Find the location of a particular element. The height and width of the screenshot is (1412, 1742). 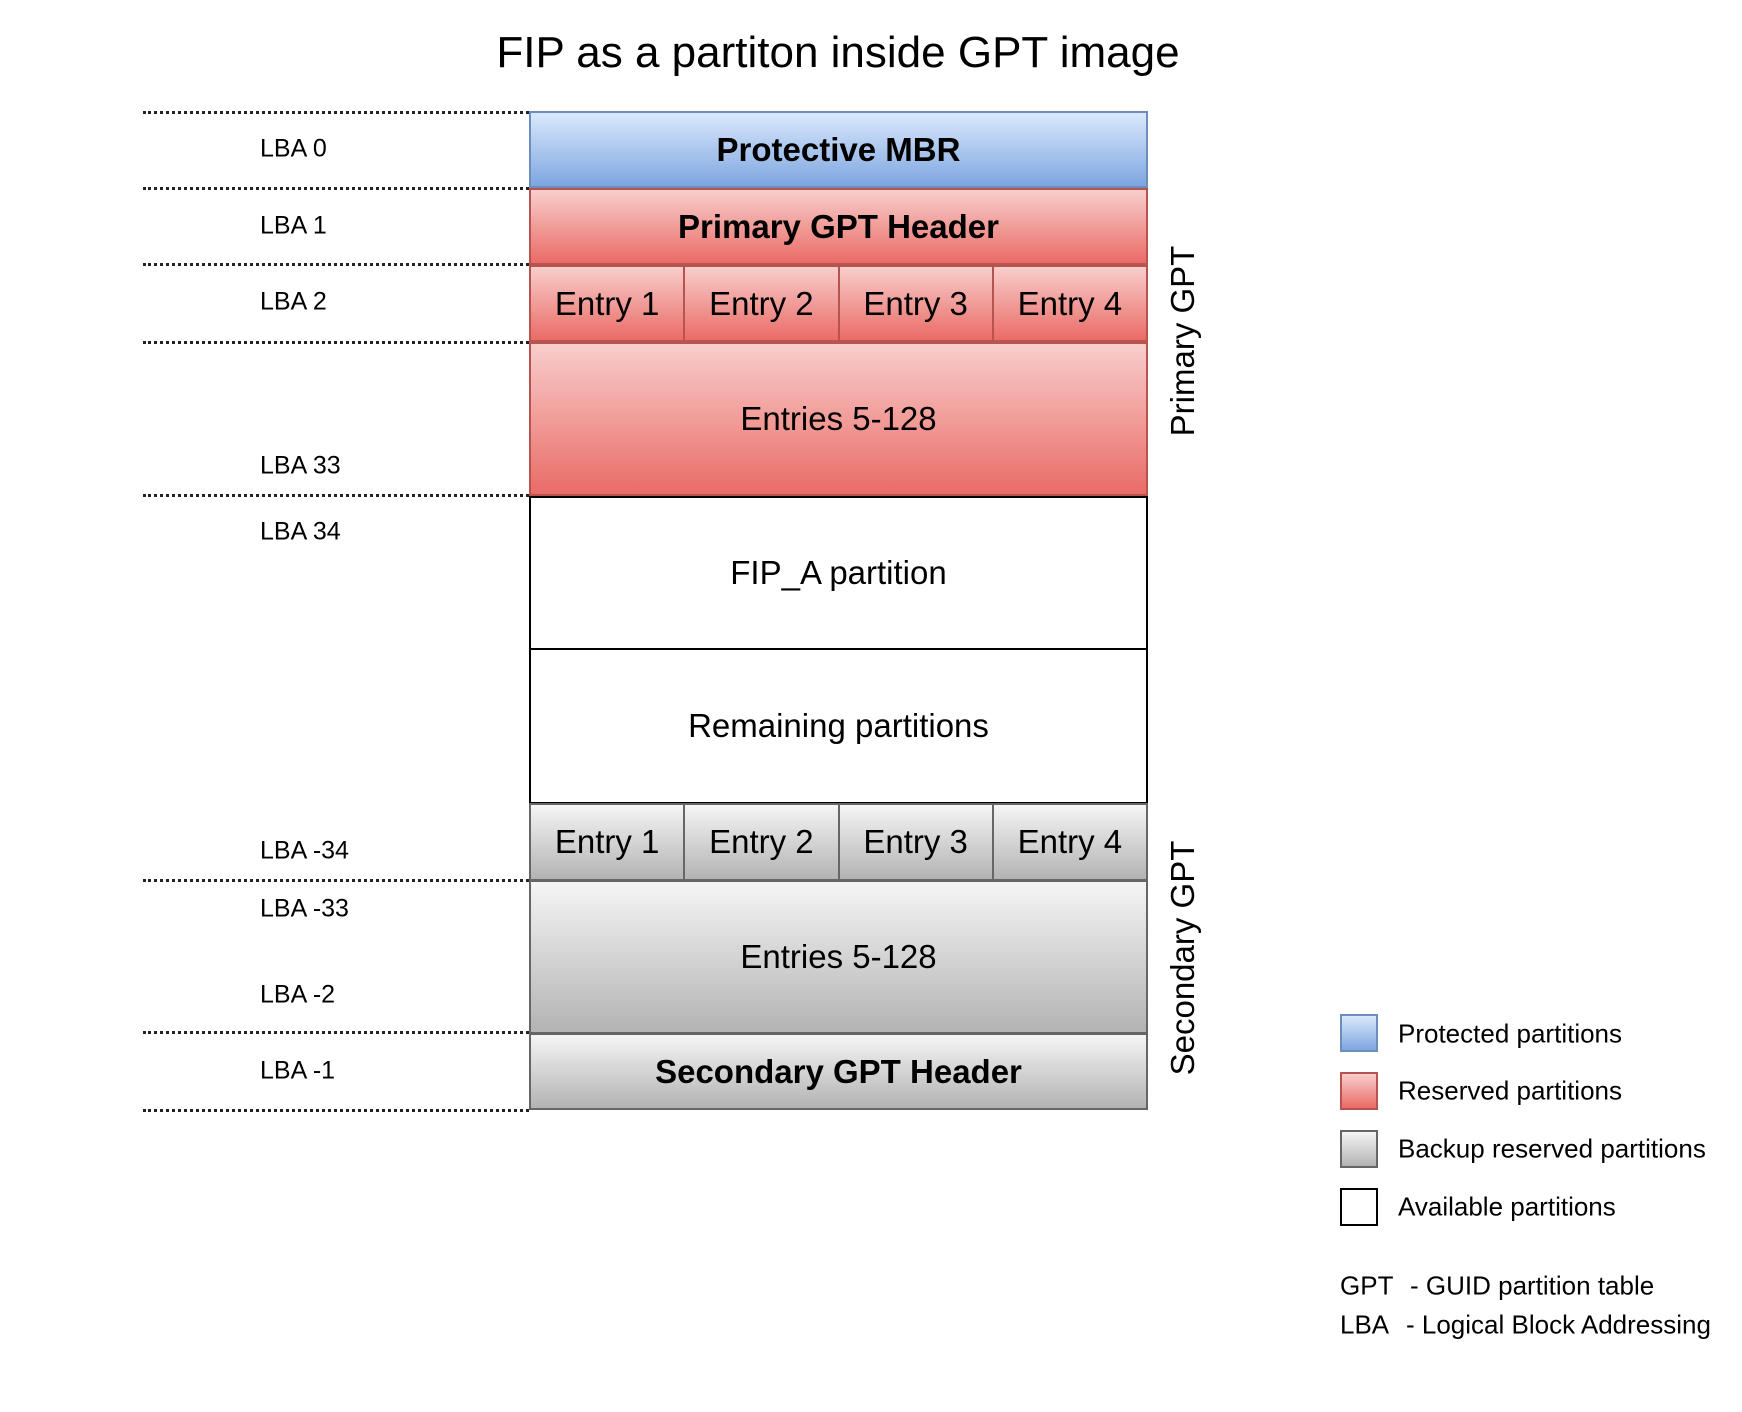

lba-label: LBA -33 is located at coordinates (304, 908).